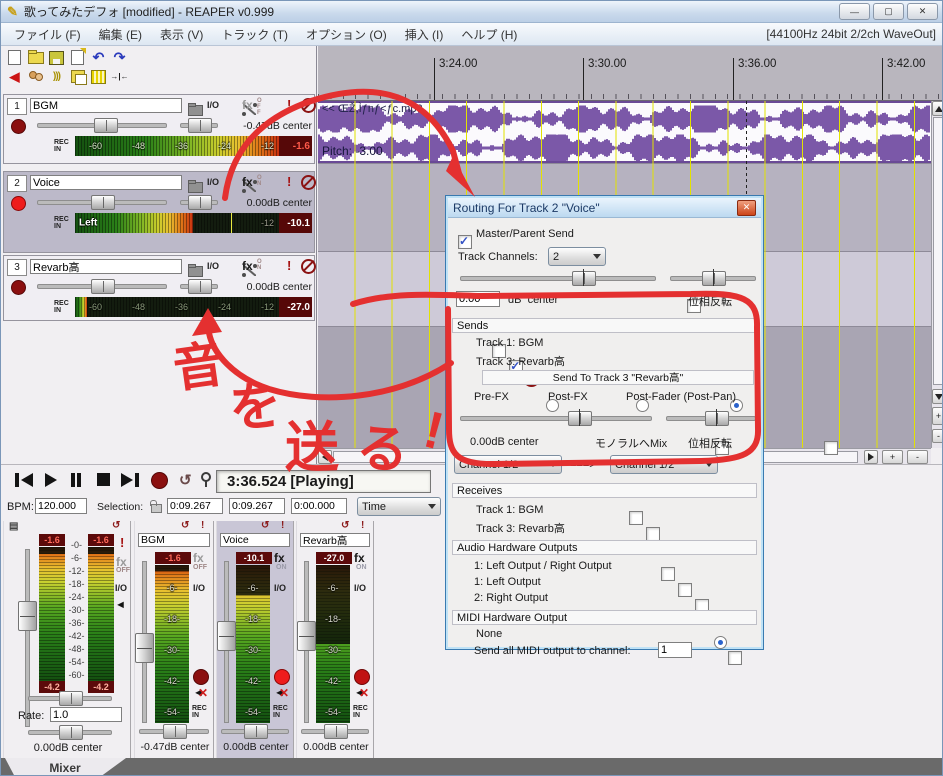 The image size is (943, 776). Describe the element at coordinates (51, 480) in the screenshot. I see `play-button` at that location.